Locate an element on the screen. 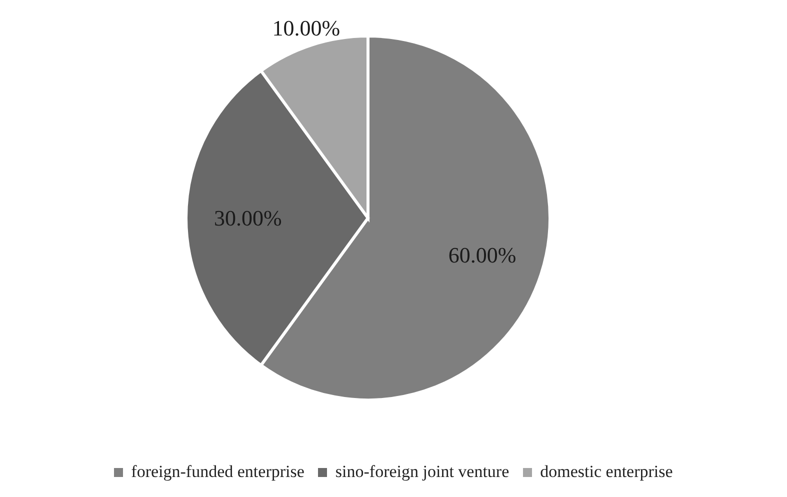 Image resolution: width=787 pixels, height=497 pixels. data-label: 60.00% is located at coordinates (482, 255).